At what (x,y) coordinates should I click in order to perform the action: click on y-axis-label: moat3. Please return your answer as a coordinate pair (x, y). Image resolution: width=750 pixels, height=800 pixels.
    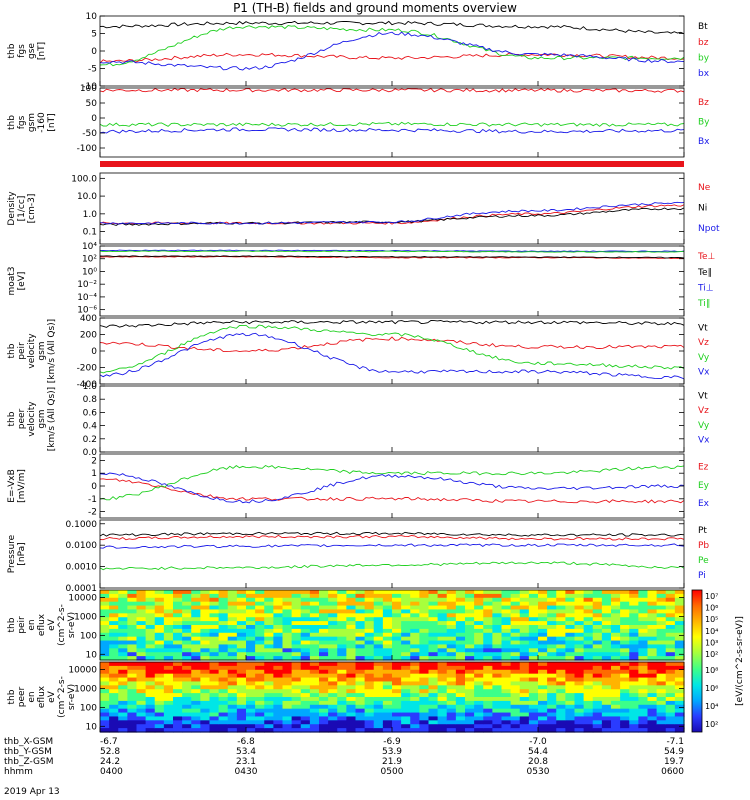
    Looking at the image, I should click on (12, 280).